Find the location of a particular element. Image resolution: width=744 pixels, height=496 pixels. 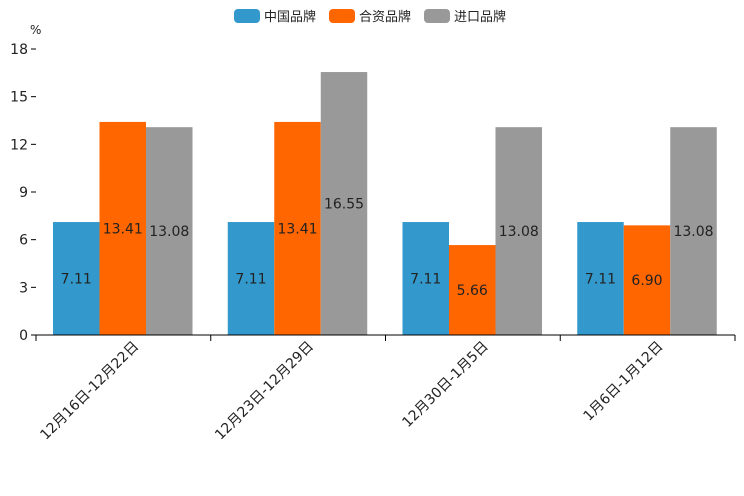

data-label: 6.90 is located at coordinates (646, 281).